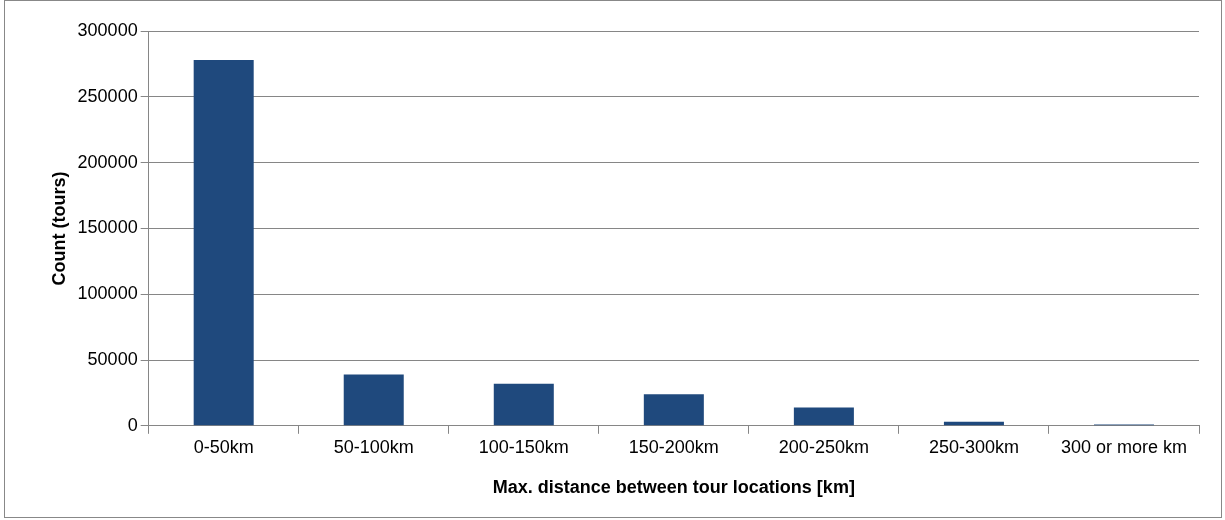 The image size is (1225, 520). I want to click on y-tick-label: 100000, so click(107, 293).